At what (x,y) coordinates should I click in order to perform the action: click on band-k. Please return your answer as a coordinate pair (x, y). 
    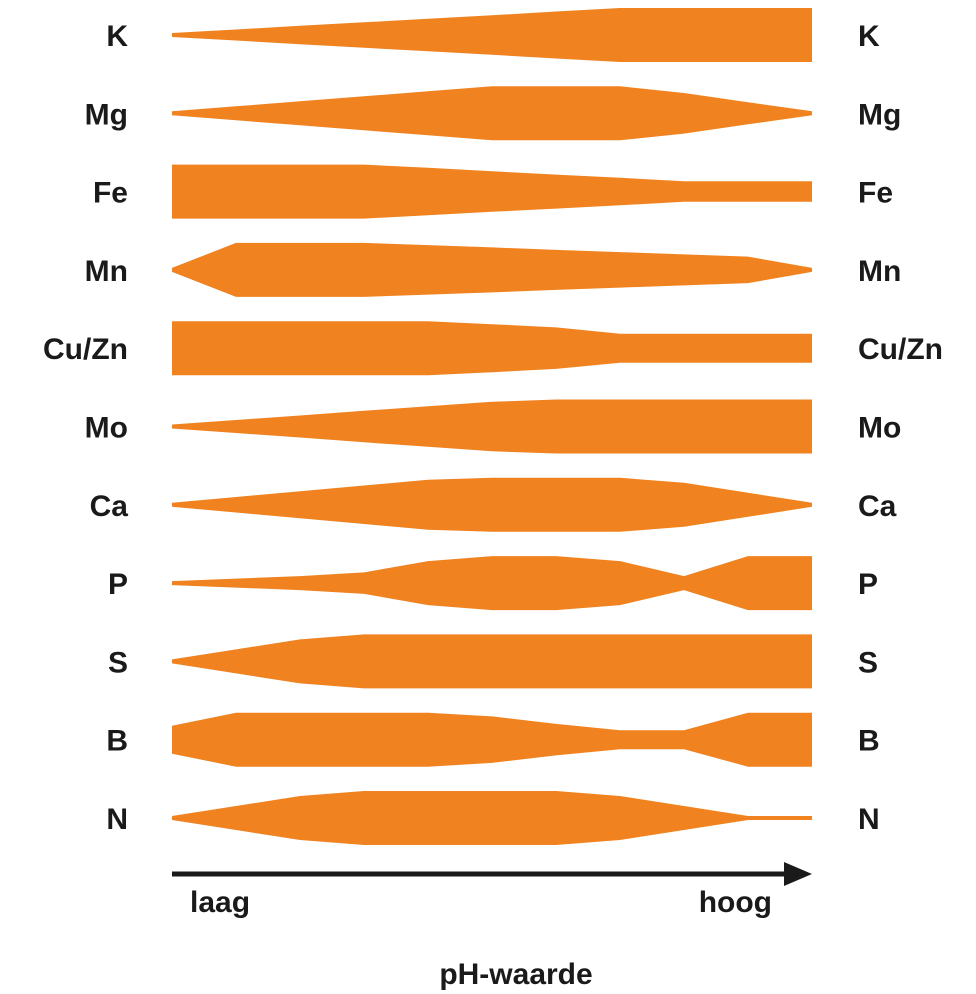
    Looking at the image, I should click on (492, 35).